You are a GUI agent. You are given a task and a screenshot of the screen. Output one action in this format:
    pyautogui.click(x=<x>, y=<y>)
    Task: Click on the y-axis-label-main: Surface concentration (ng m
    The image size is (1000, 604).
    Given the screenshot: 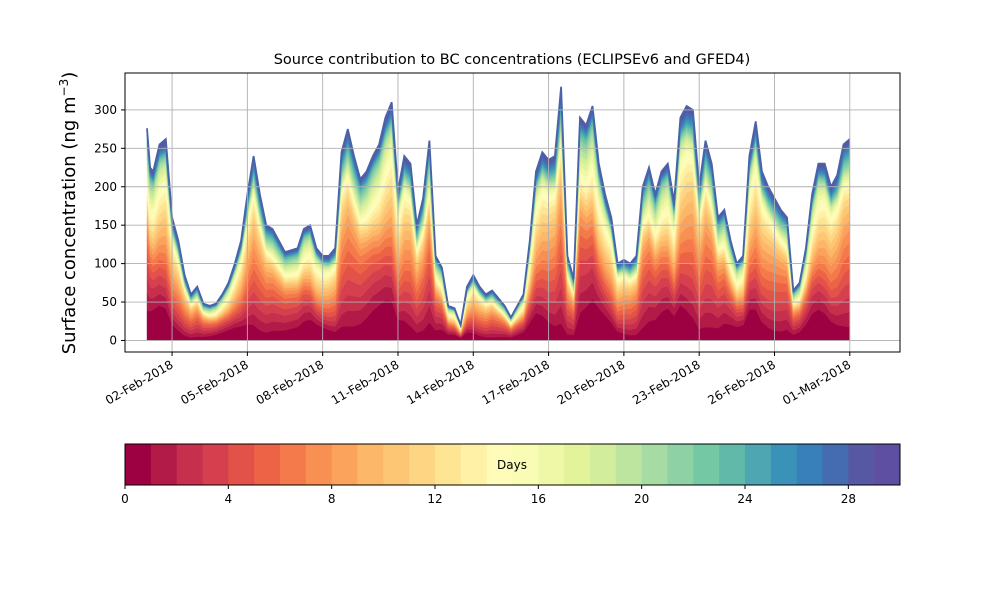 What is the action you would take?
    pyautogui.click(x=69, y=225)
    